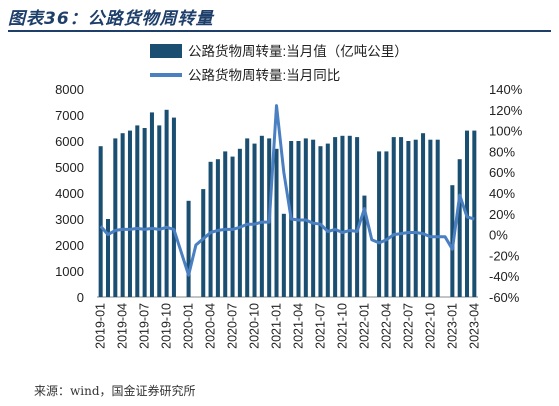 Image resolution: width=559 pixels, height=406 pixels. Describe the element at coordinates (430, 326) in the screenshot. I see `x-tick-label: 2022-10` at that location.